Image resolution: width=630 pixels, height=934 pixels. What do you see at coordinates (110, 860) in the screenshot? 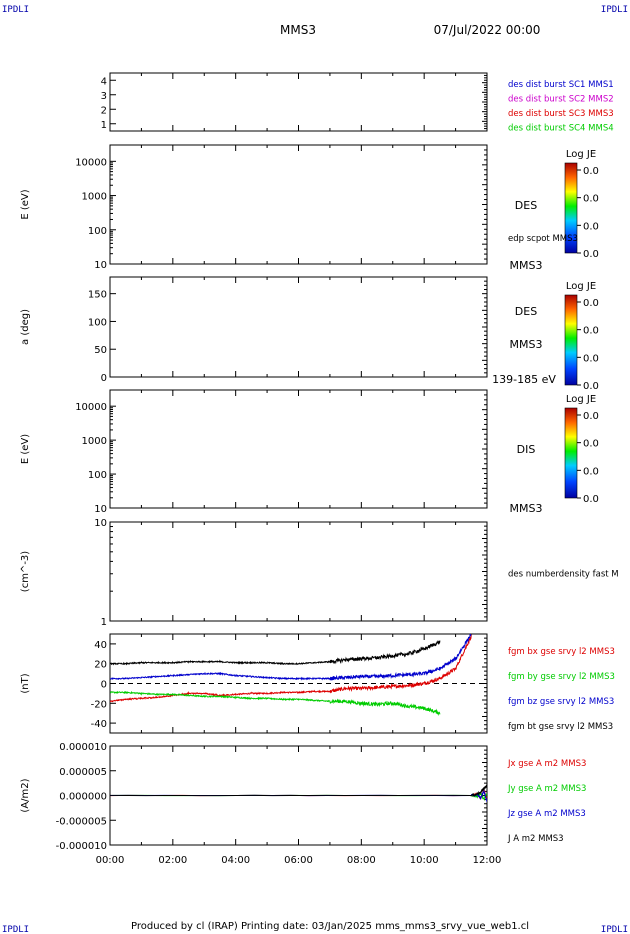
I see `x-tick-label: 00:00` at bounding box center [110, 860].